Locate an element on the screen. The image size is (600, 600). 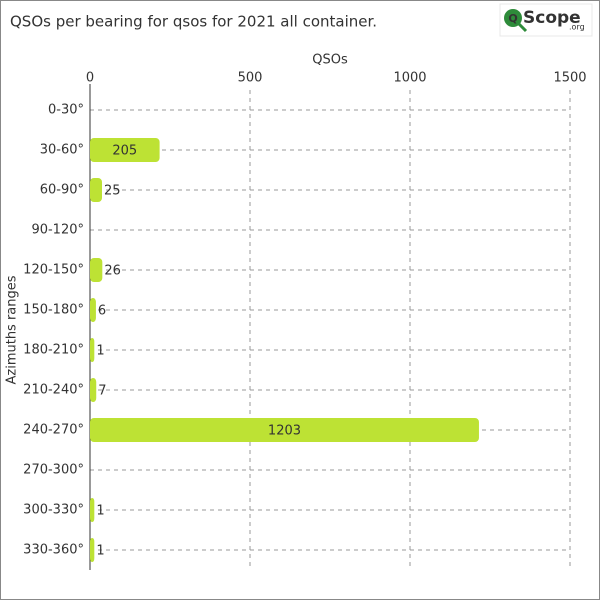
x-tick-label: 0 is located at coordinates (90, 78).